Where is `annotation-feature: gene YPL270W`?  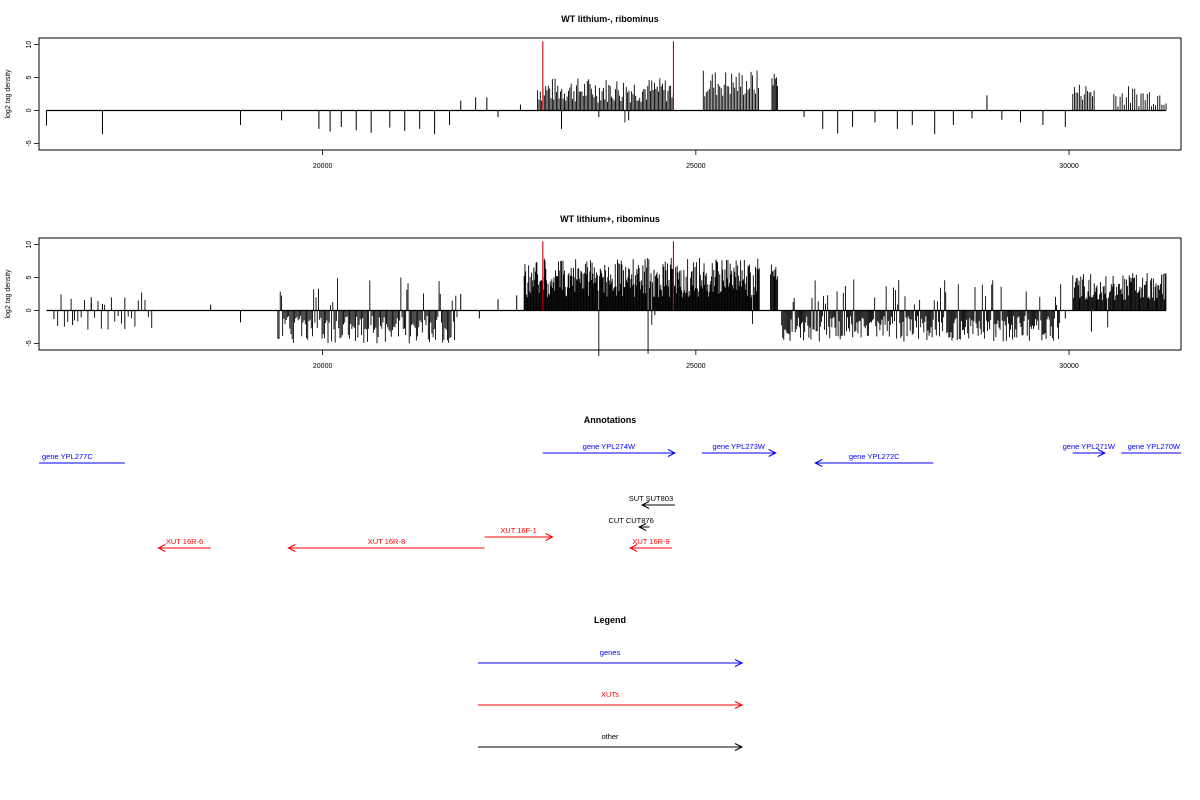 annotation-feature: gene YPL270W is located at coordinates (1151, 448).